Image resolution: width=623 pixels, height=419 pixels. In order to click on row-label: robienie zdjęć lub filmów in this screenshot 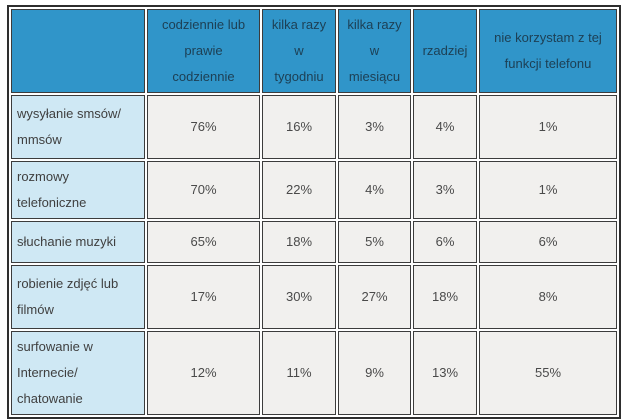, I will do `click(78, 297)`.